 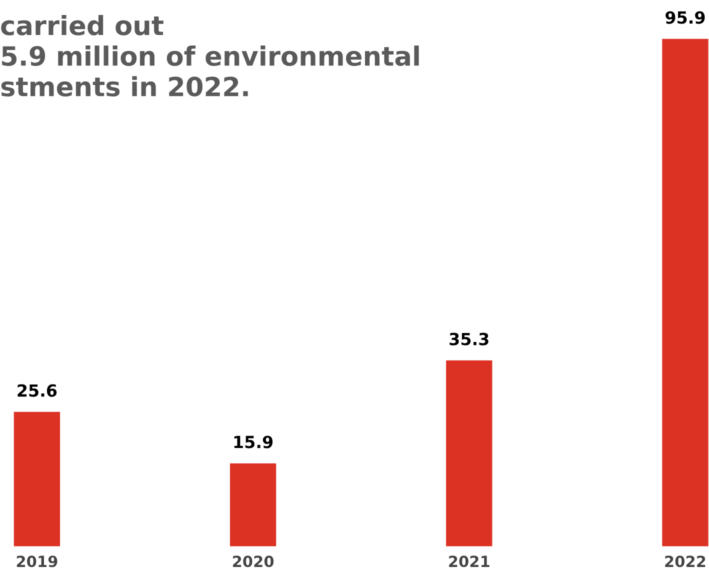 I want to click on data-label: 15.9, so click(x=253, y=442).